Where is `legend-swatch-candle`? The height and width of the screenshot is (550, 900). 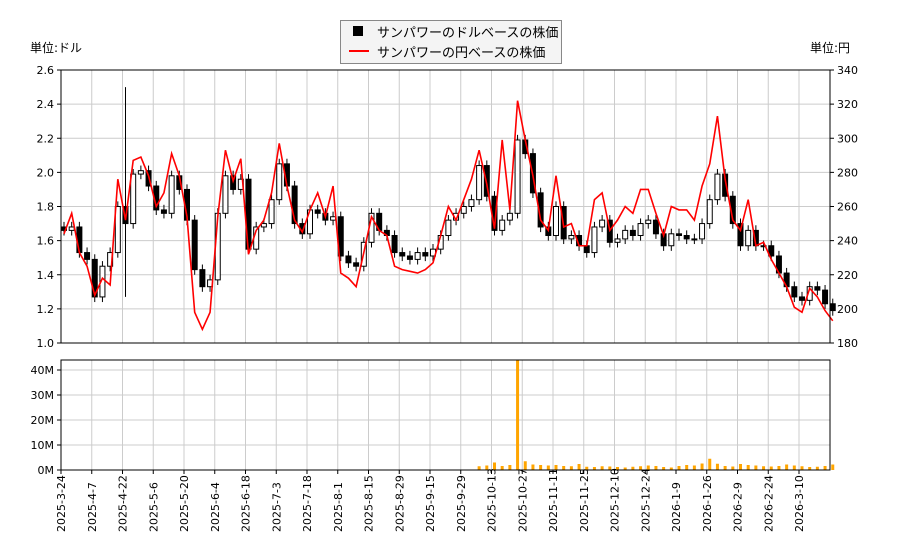 legend-swatch-candle is located at coordinates (358, 31).